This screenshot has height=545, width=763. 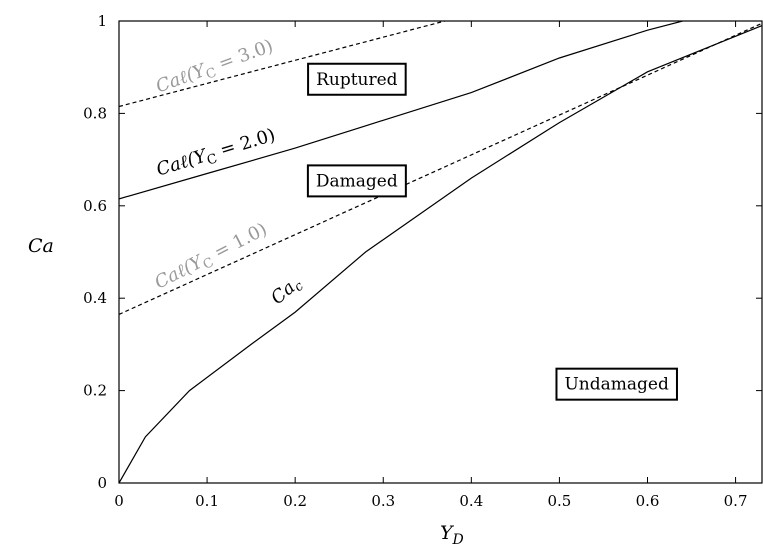 I want to click on x-tick-label: 0, so click(x=119, y=501).